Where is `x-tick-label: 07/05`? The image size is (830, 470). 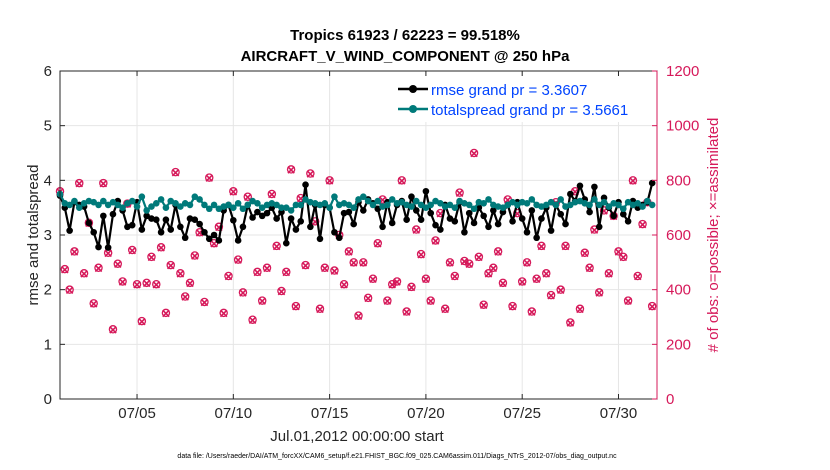
x-tick-label: 07/05 is located at coordinates (137, 413).